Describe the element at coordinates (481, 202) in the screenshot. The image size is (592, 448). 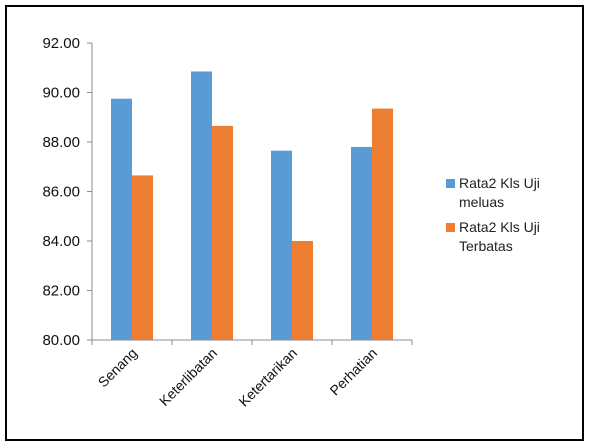
I see `legend-label: meluas` at that location.